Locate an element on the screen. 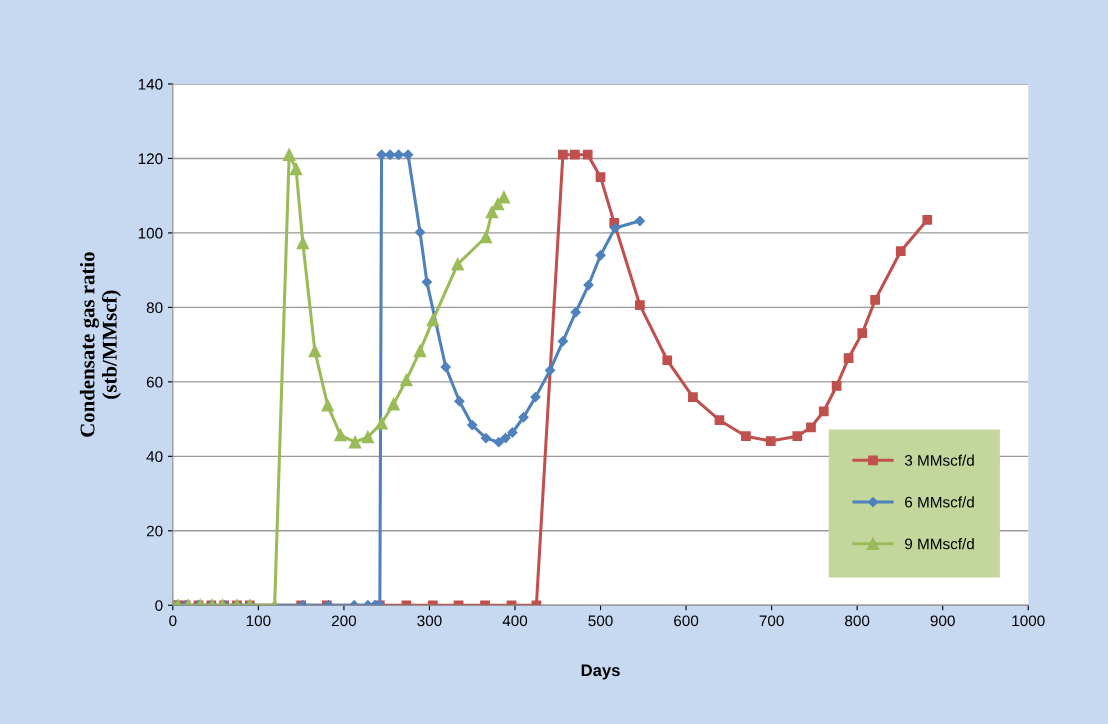 The height and width of the screenshot is (724, 1108). x-tick-label: 0 is located at coordinates (173, 621).